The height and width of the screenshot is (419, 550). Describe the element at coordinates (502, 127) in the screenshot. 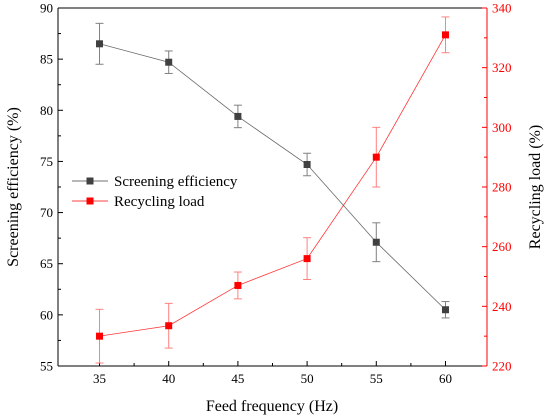

I see `y-right-tick-label: 300` at that location.